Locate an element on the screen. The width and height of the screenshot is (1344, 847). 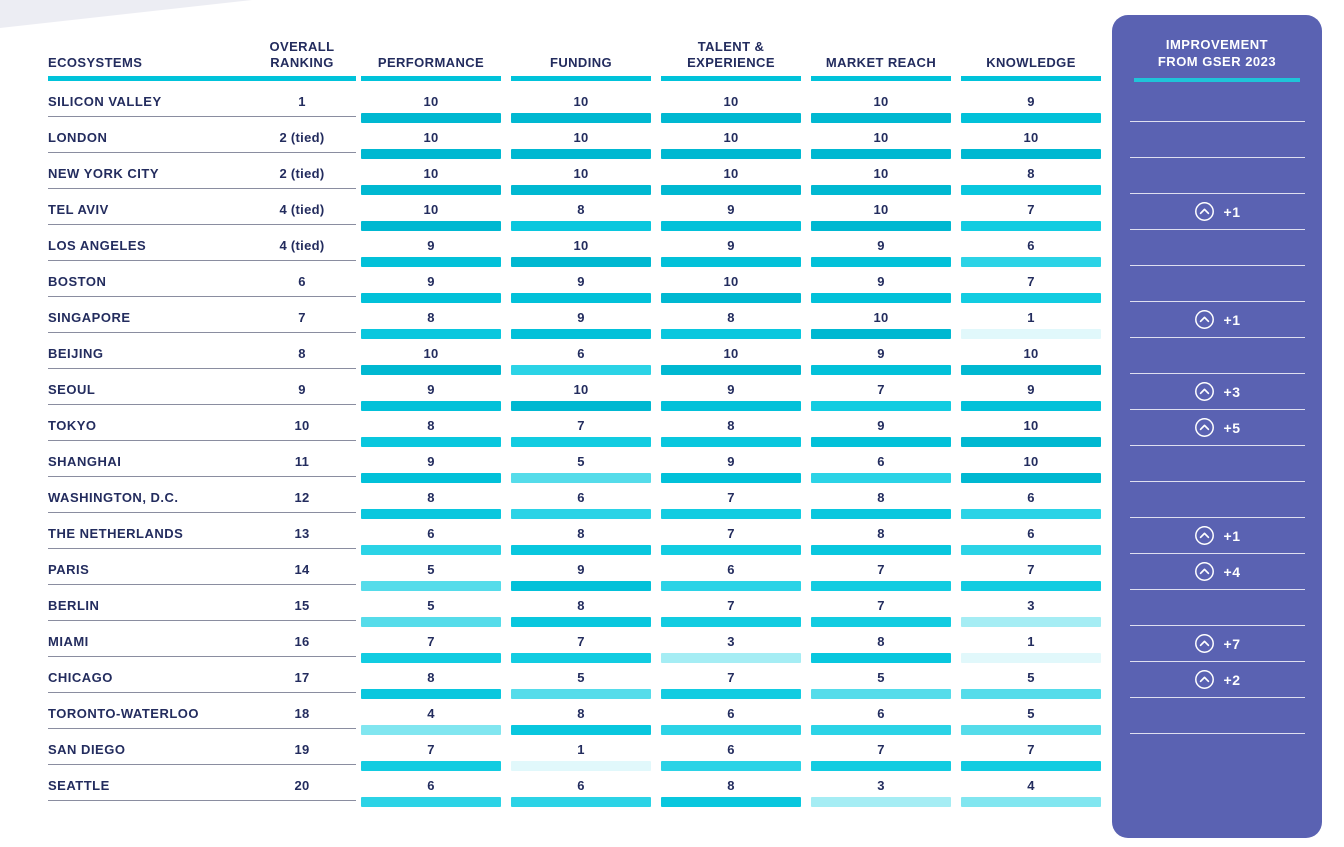
table-row: TEL AVIV 4 (tied) 10 8 9 10 7 is located at coordinates (577, 210).